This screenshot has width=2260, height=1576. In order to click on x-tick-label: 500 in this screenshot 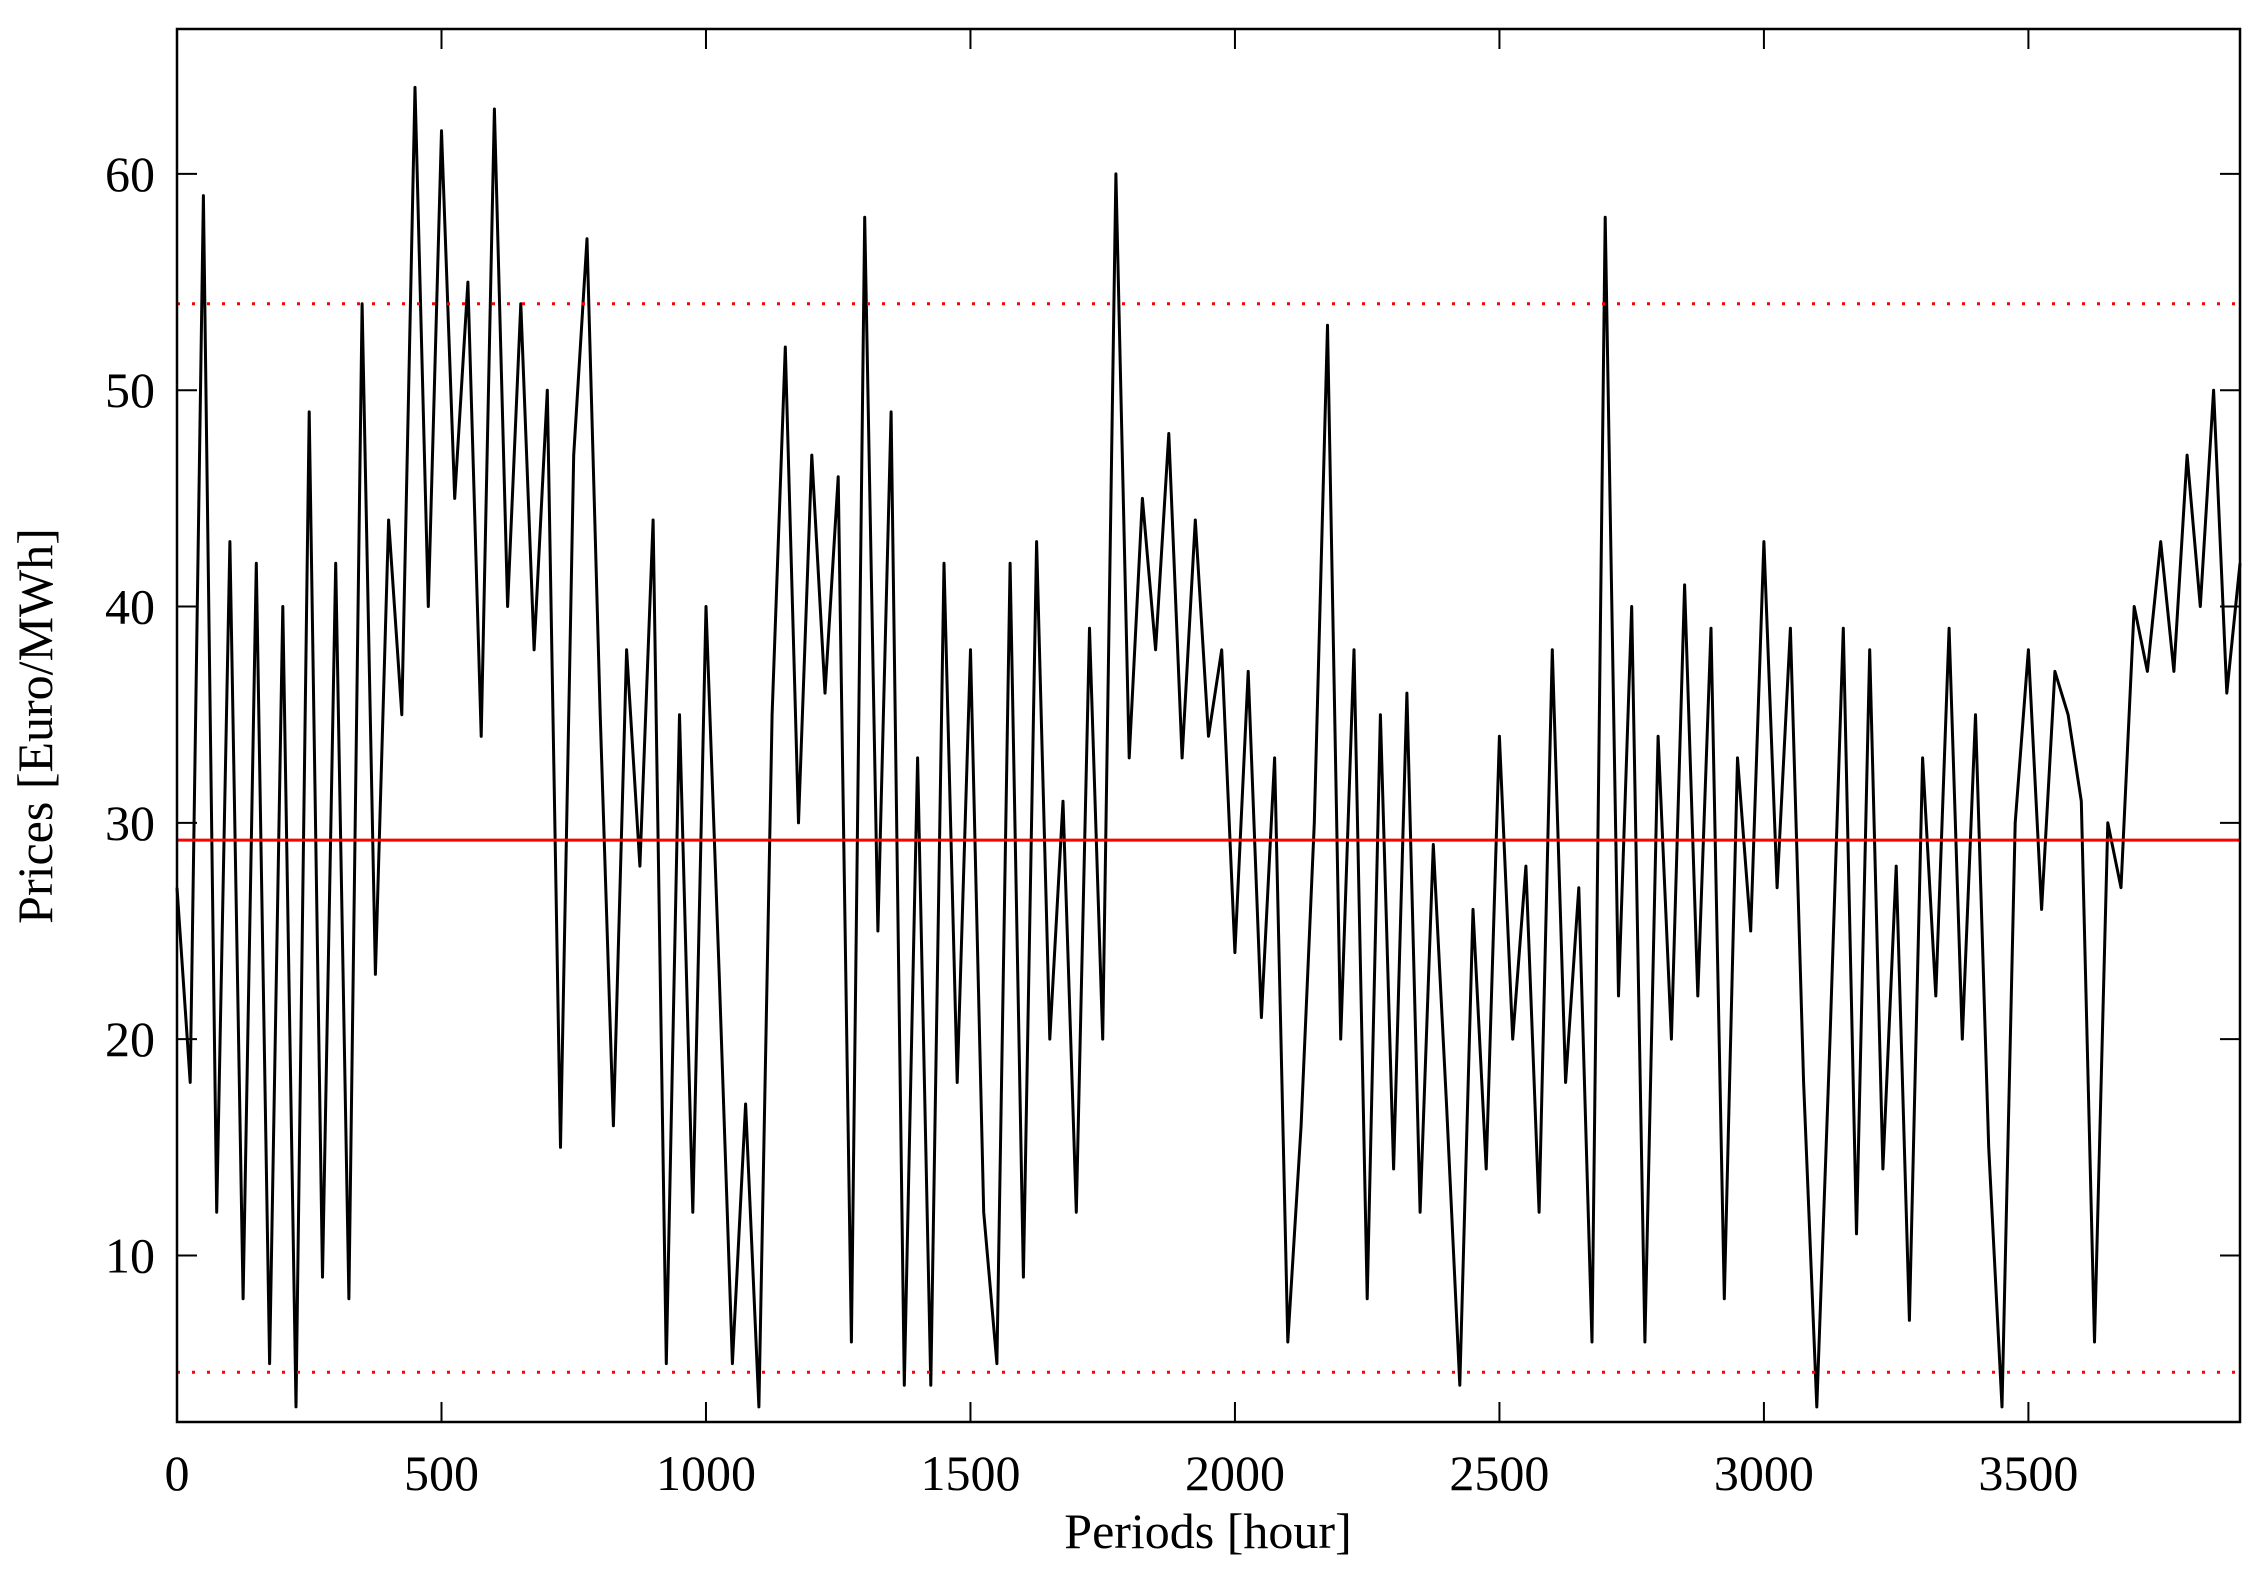, I will do `click(441, 1473)`.